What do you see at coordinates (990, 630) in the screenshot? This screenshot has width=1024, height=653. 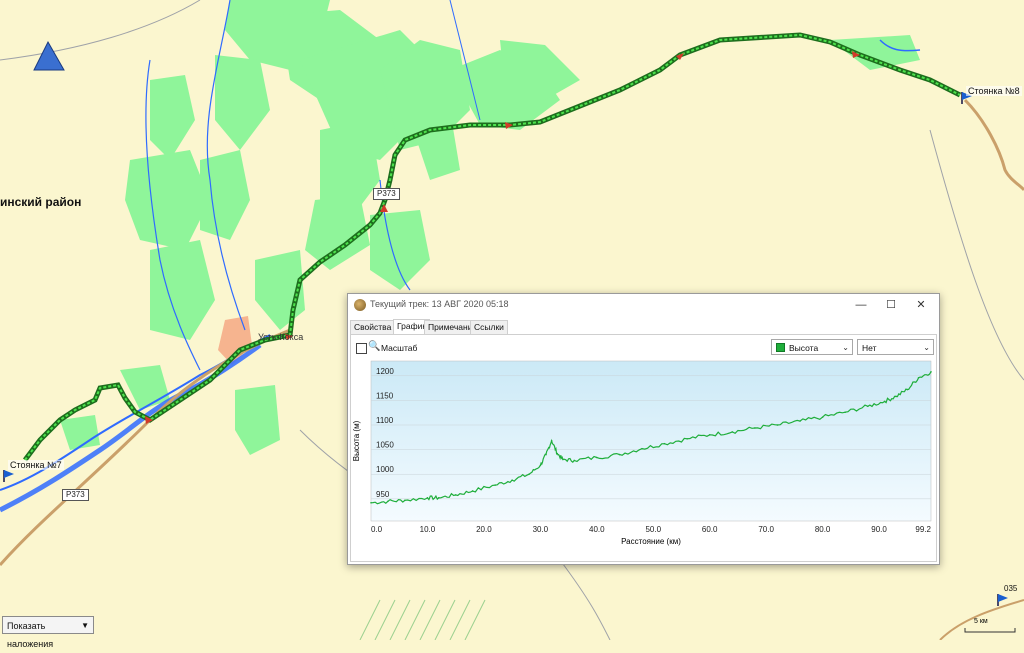 I see `scale-bar-graphic` at bounding box center [990, 630].